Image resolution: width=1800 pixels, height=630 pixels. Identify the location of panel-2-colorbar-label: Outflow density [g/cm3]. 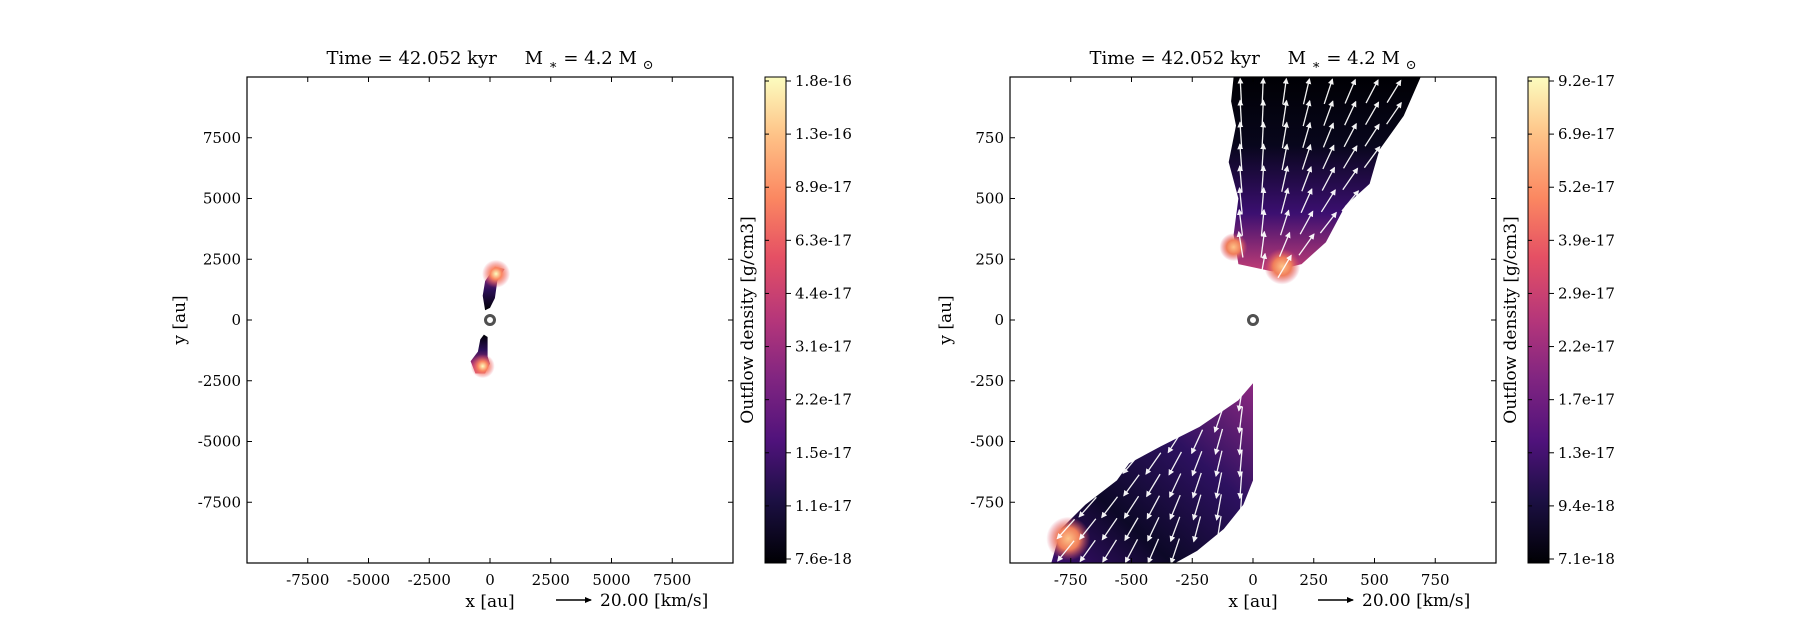
(1511, 319).